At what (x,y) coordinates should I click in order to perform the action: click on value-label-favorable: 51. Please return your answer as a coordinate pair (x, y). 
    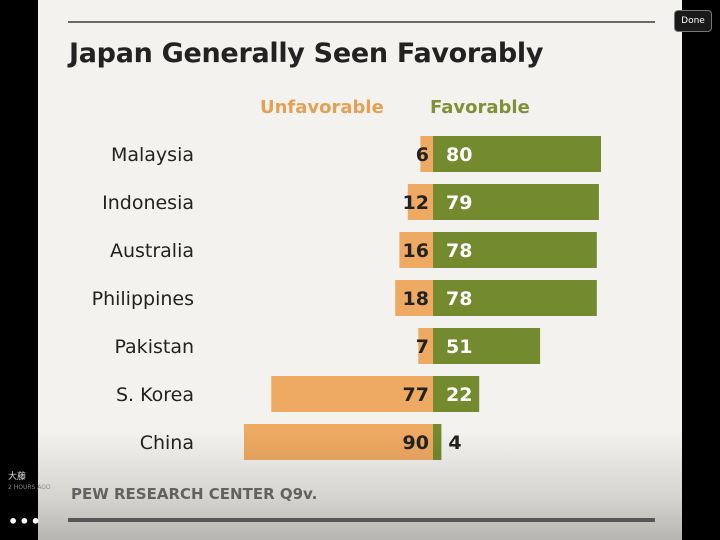
    Looking at the image, I should click on (459, 347).